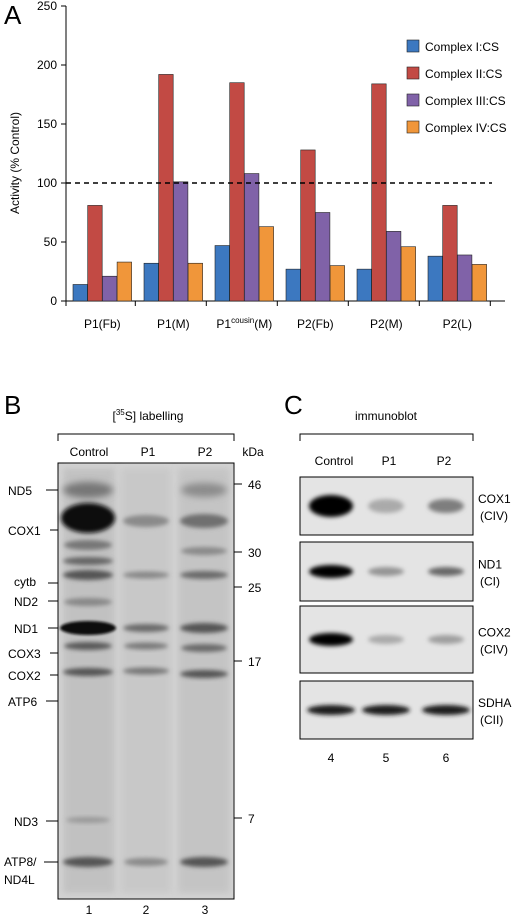  I want to click on marker-label: 17, so click(255, 662).